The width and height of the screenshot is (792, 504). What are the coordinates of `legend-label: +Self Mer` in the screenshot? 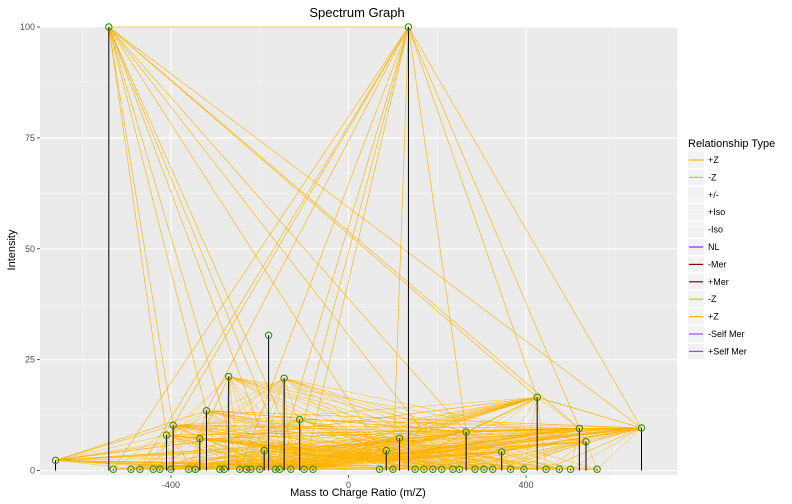 It's located at (727, 351).